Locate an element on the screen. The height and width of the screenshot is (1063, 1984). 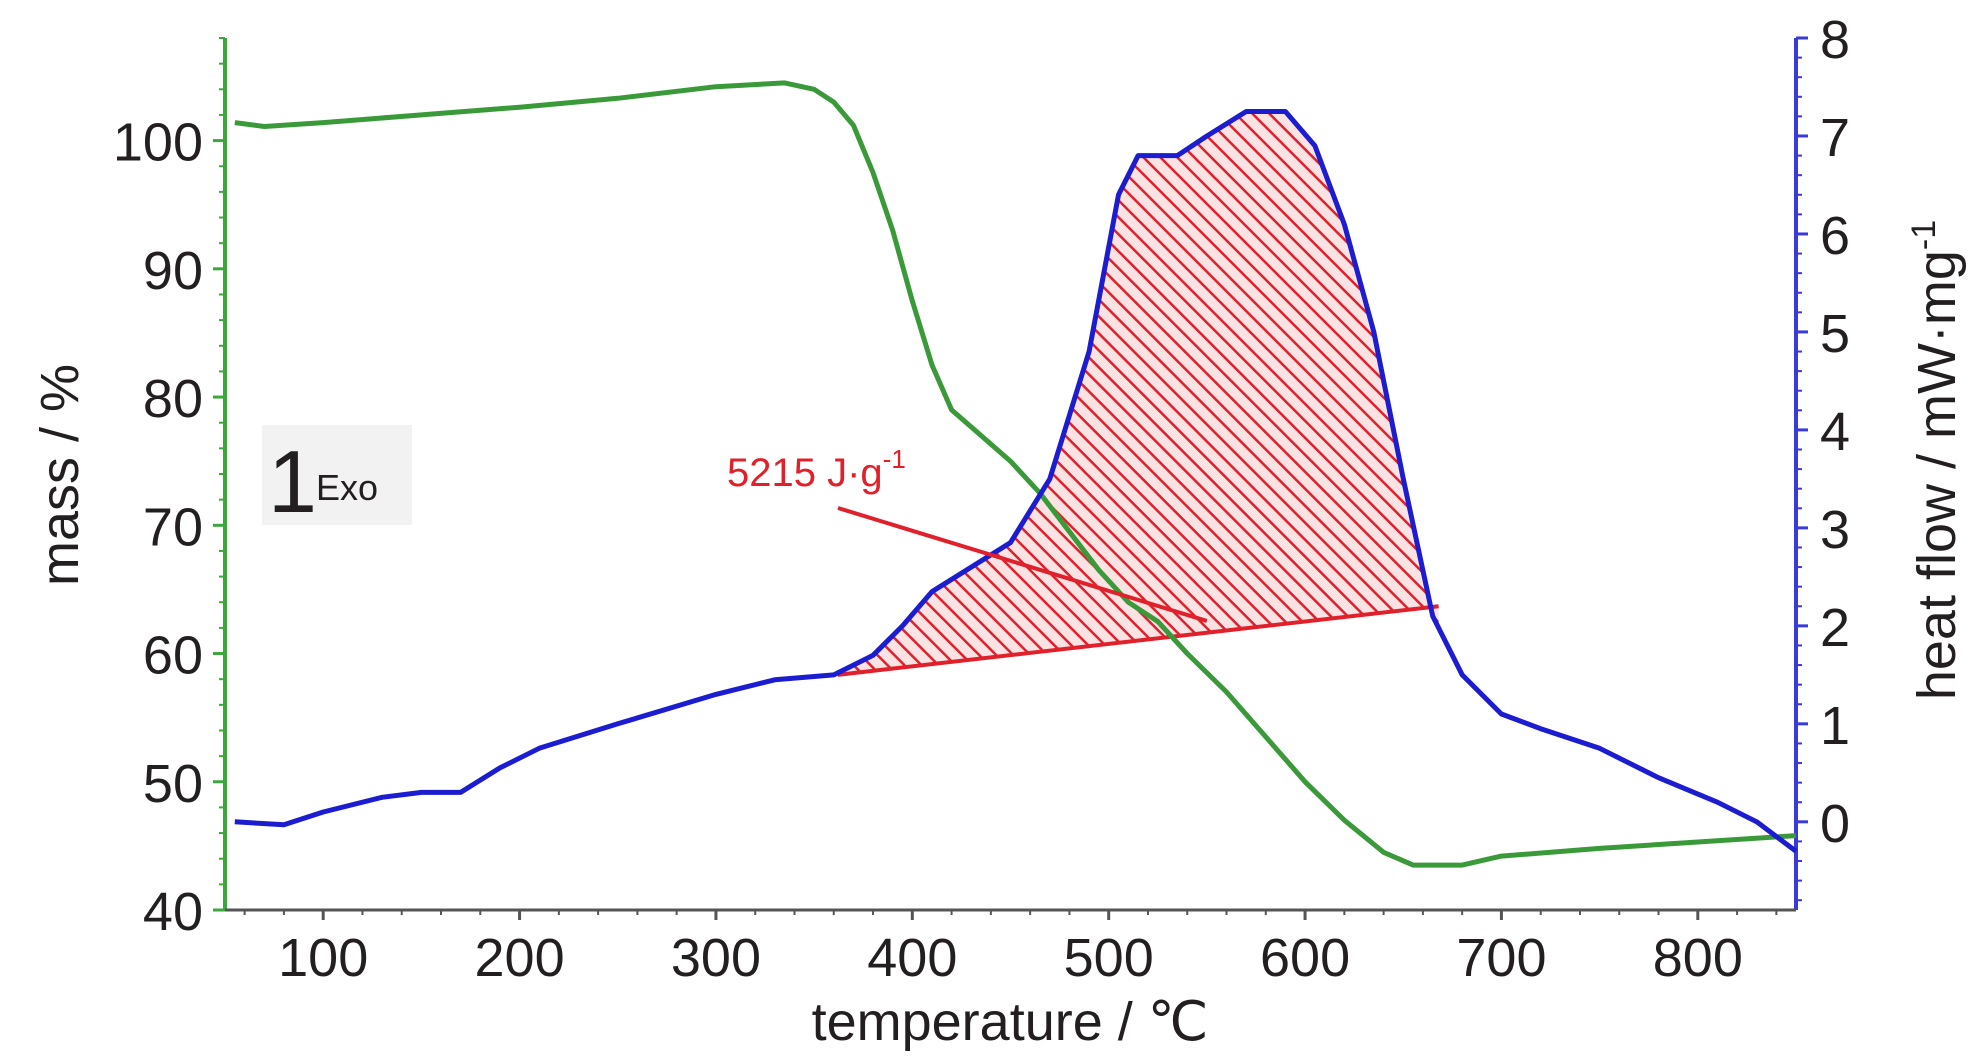
x-tick-label: 400 is located at coordinates (912, 958).